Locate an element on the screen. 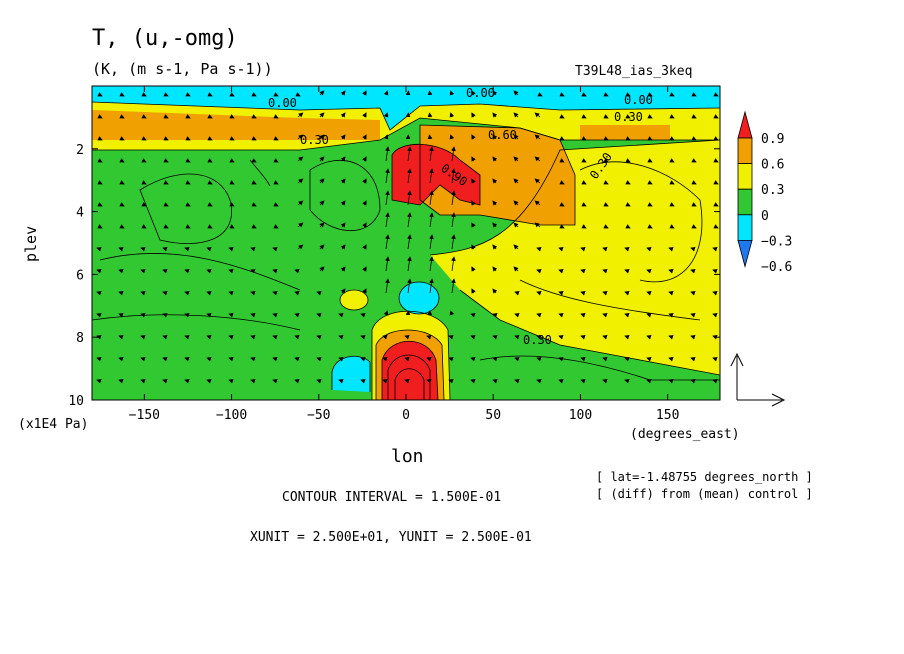 The width and height of the screenshot is (904, 654). y-axis-label: plev is located at coordinates (31, 243).